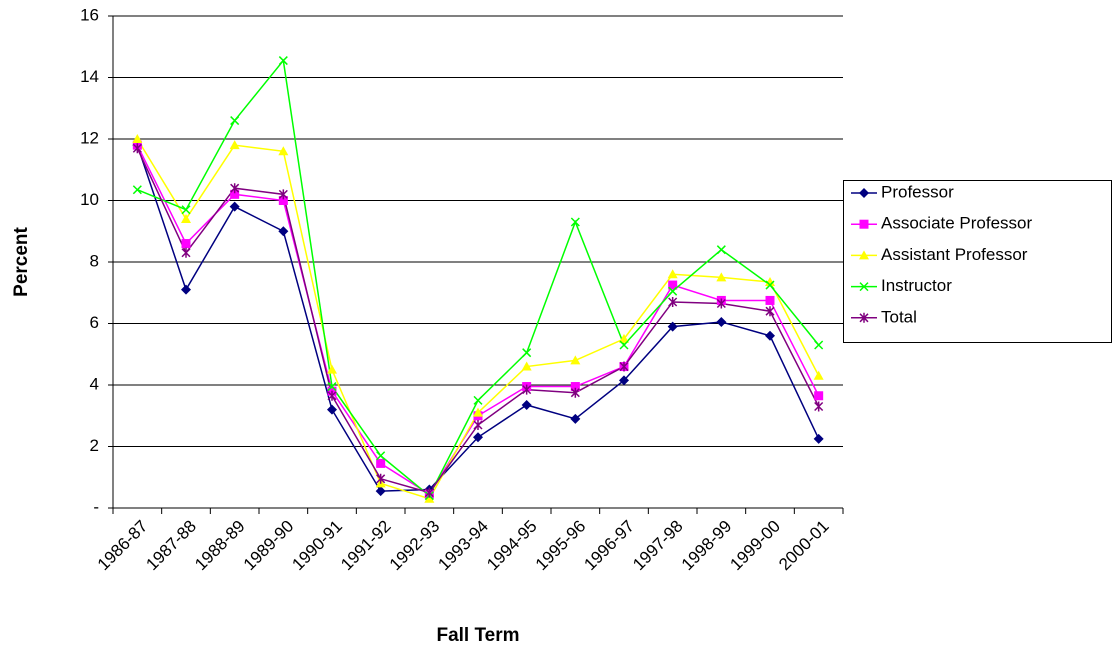  I want to click on legend-label: Assistant Professor, so click(954, 254).